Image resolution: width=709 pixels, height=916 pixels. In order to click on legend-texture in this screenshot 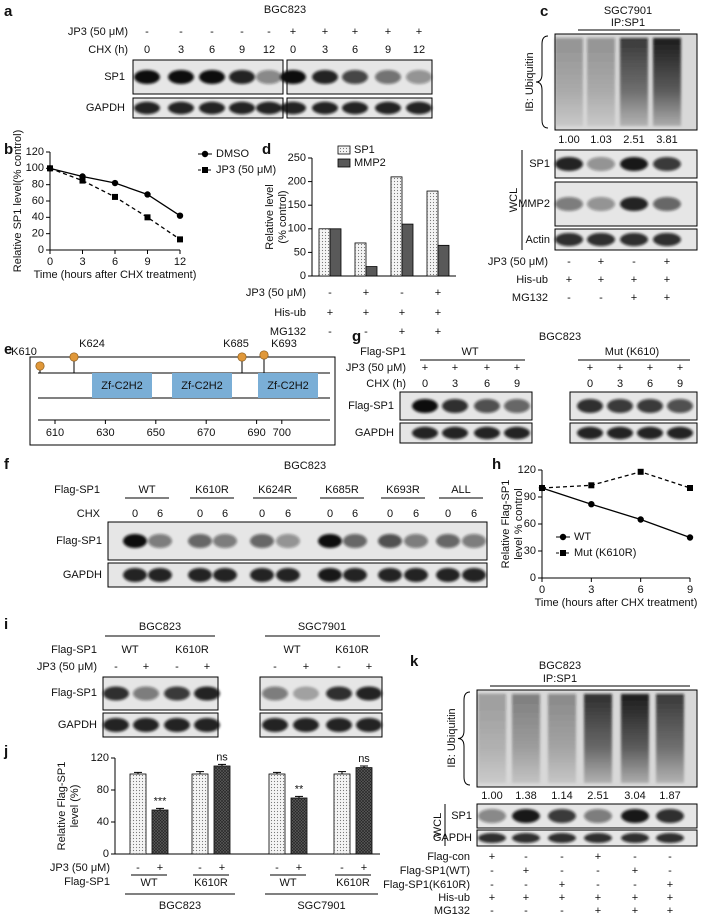, I will do `click(344, 150)`.